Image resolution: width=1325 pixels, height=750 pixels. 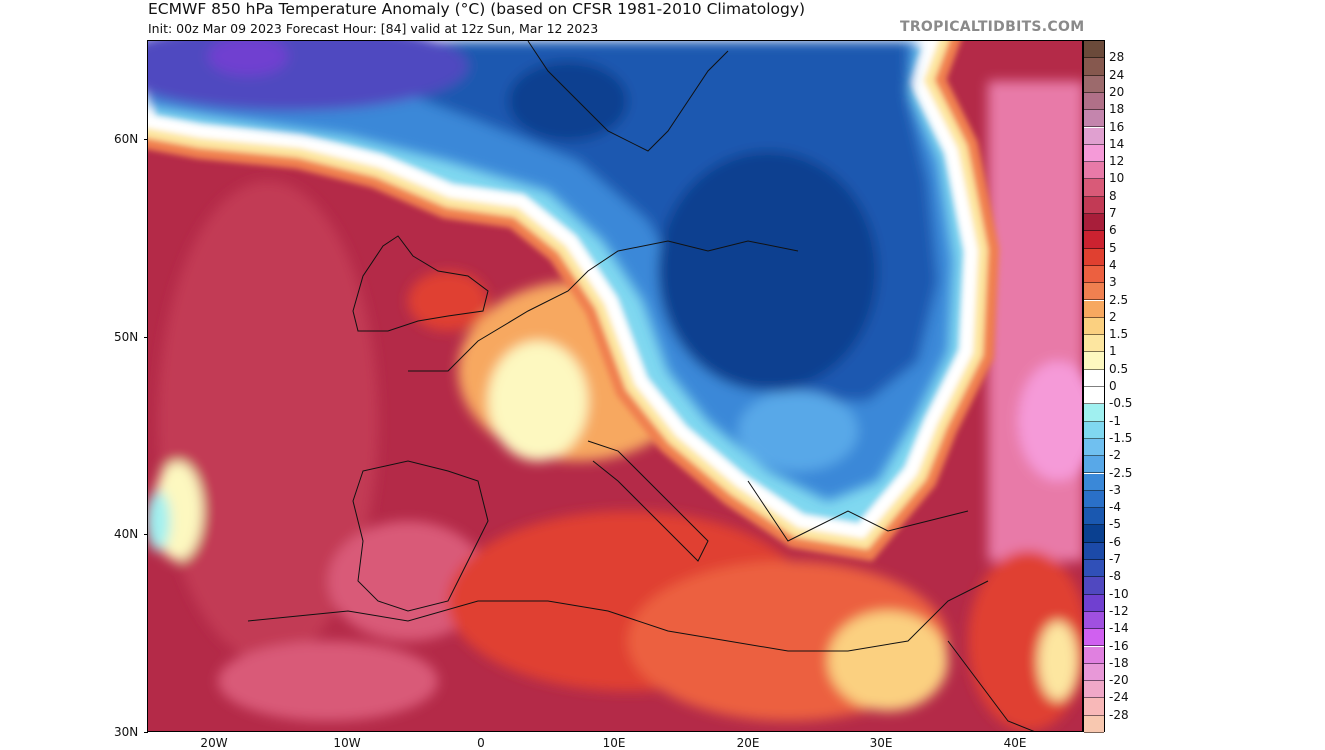 I want to click on colorbar-label: 28, so click(x=1117, y=57).